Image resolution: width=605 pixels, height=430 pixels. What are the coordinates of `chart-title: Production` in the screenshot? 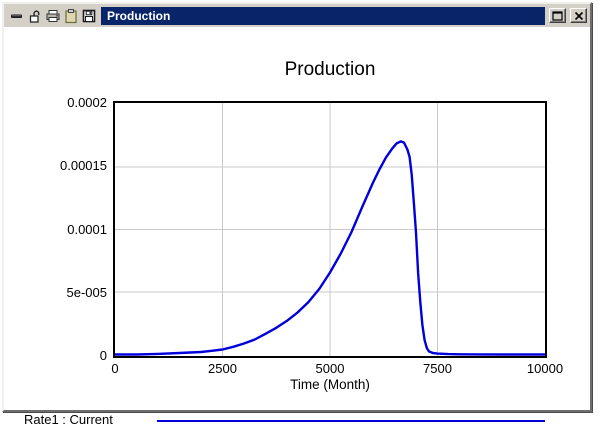 It's located at (330, 69).